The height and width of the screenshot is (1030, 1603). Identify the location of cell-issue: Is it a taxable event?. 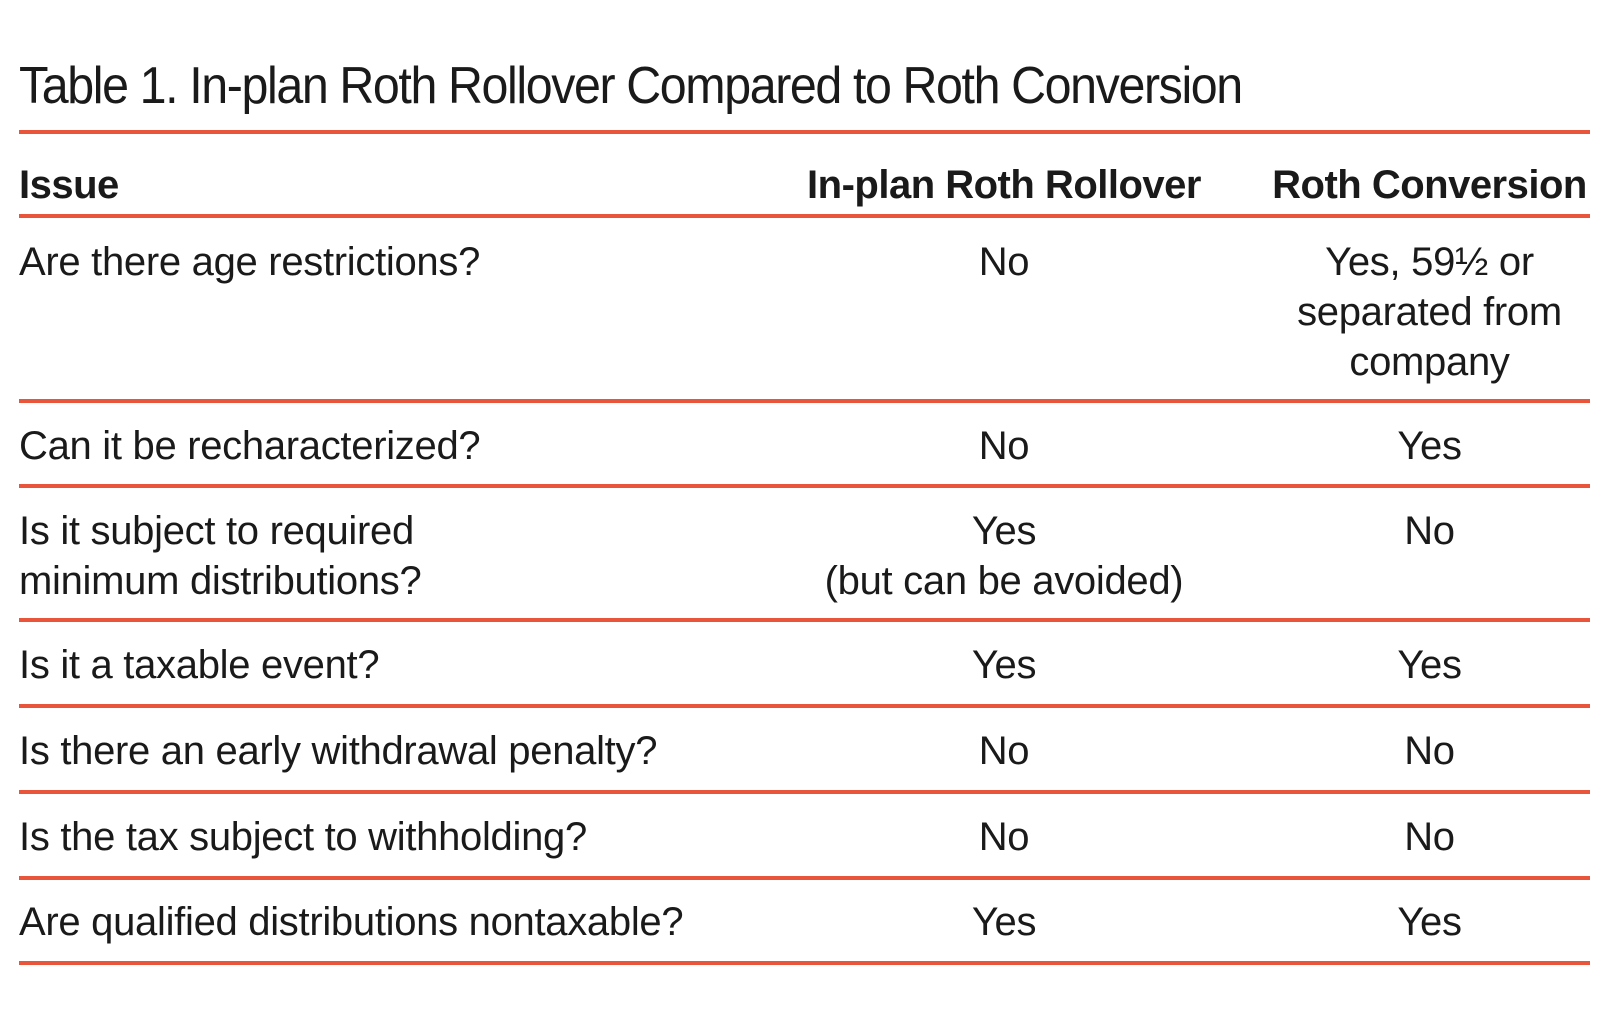
(199, 665).